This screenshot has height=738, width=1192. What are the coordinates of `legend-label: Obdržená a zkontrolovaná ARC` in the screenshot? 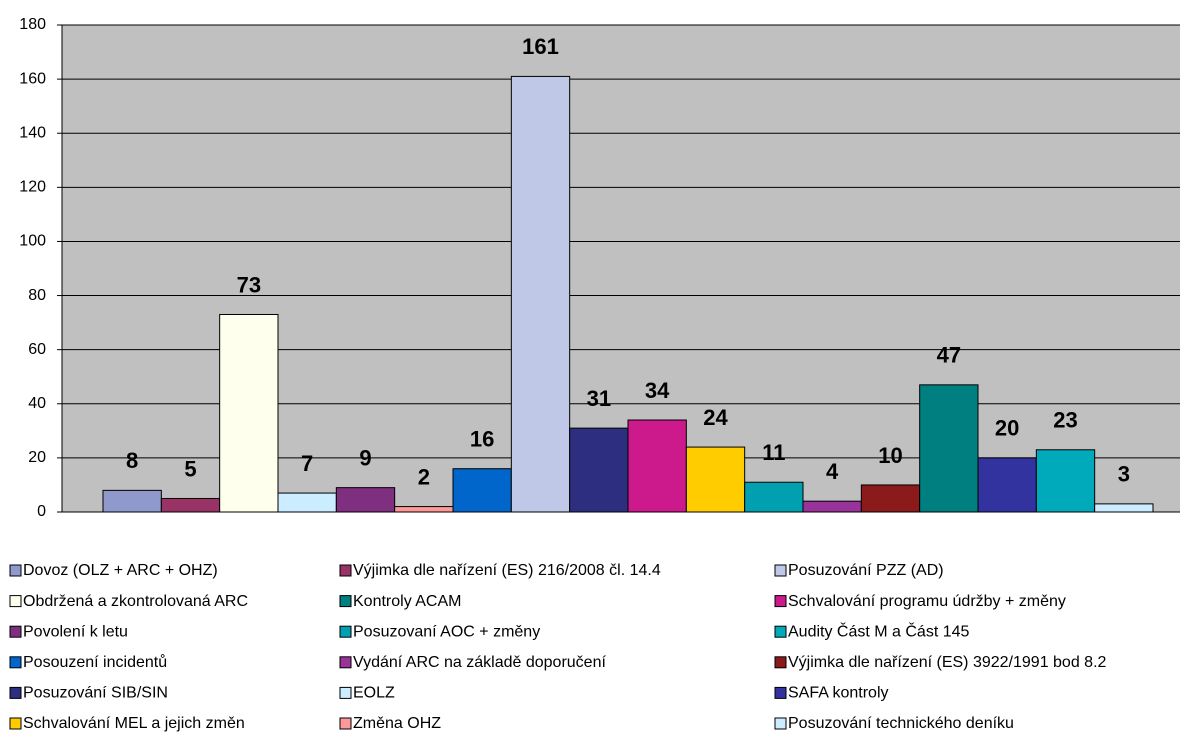 It's located at (135, 601).